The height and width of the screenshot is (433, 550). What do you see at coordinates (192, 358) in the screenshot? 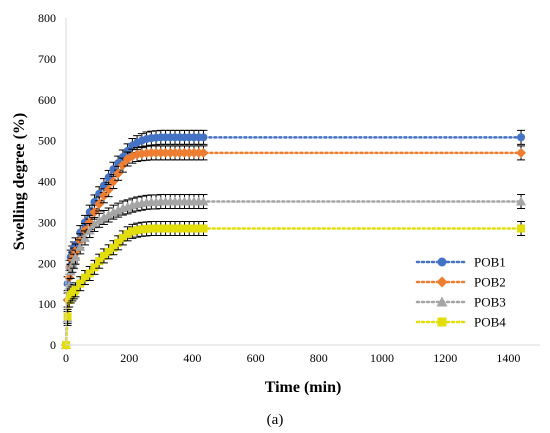
I see `x-tick-label: 400` at bounding box center [192, 358].